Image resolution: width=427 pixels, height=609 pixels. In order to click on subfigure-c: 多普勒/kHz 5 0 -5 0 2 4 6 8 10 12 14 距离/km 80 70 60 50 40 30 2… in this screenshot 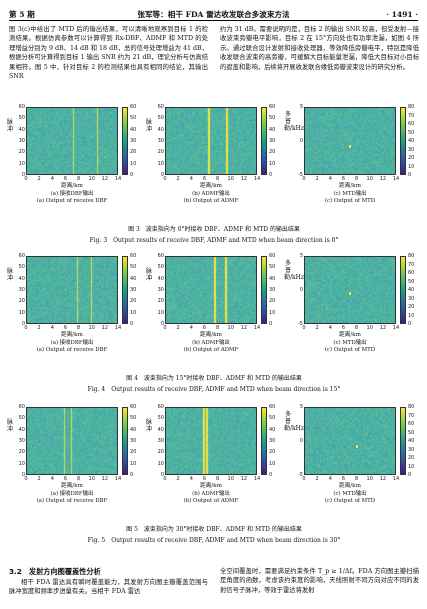, I will do `click(353, 458)`.